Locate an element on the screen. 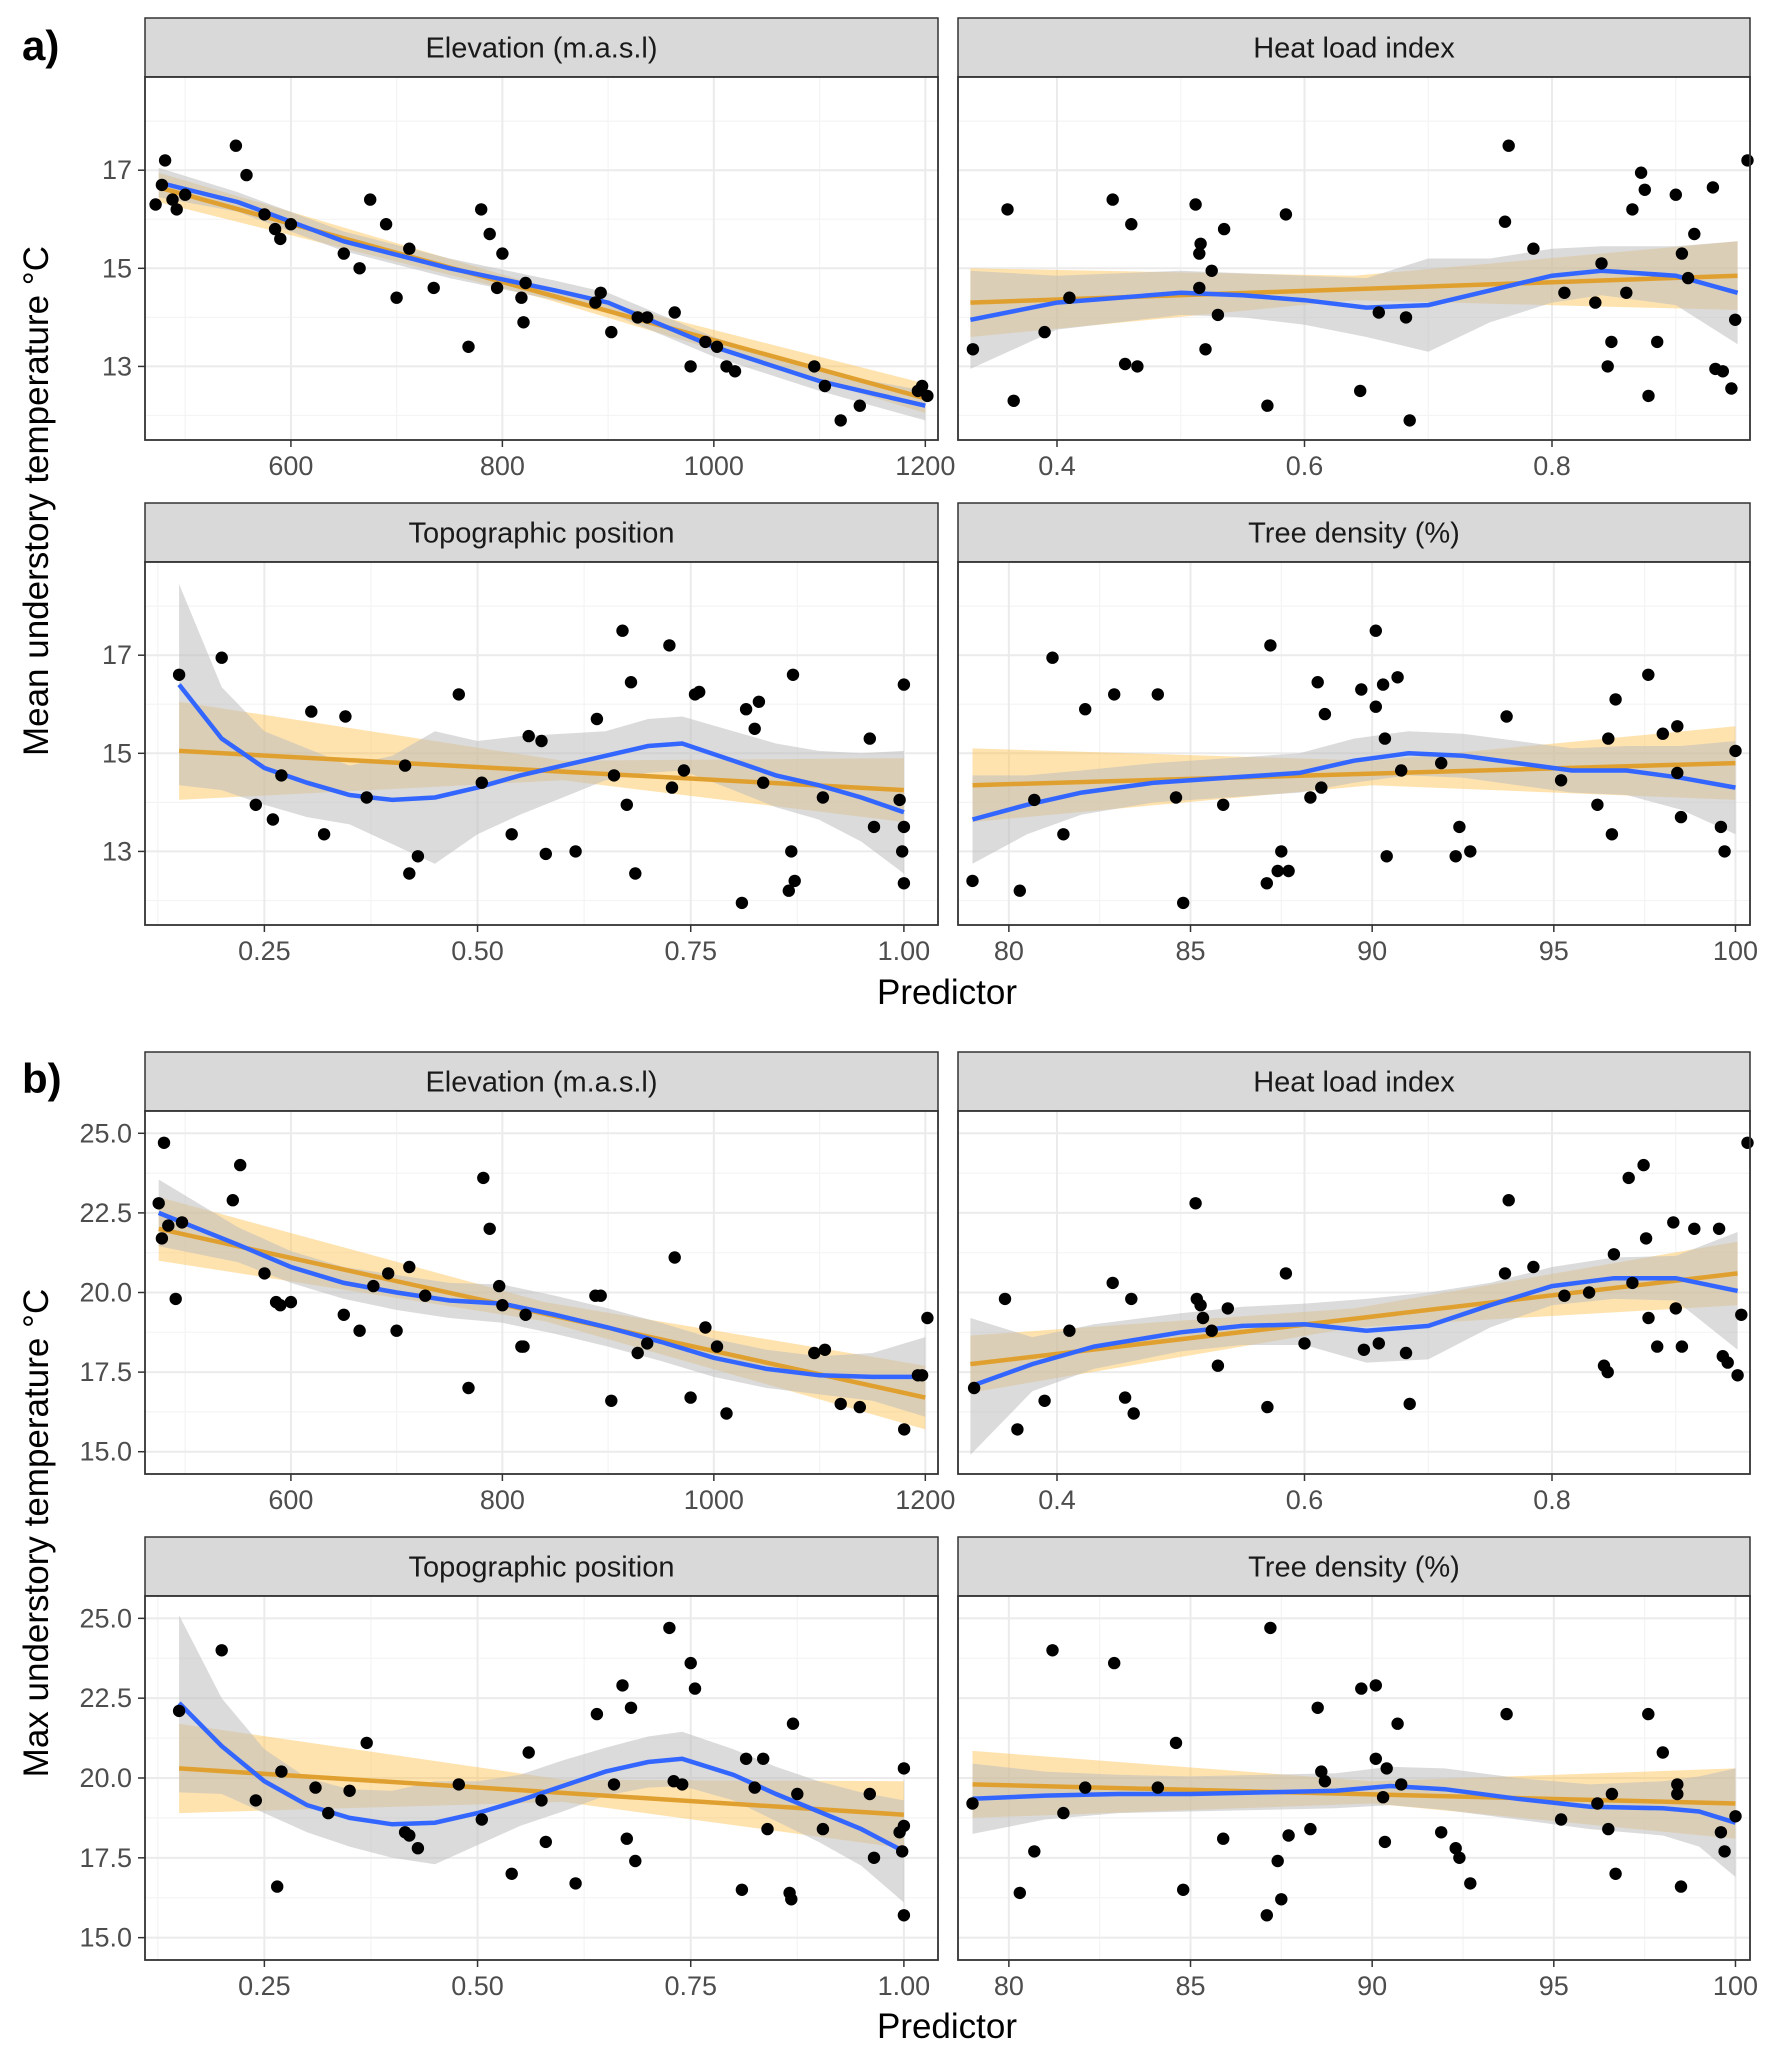 The height and width of the screenshot is (2066, 1771). loess-confidence-band is located at coordinates (541, 1759).